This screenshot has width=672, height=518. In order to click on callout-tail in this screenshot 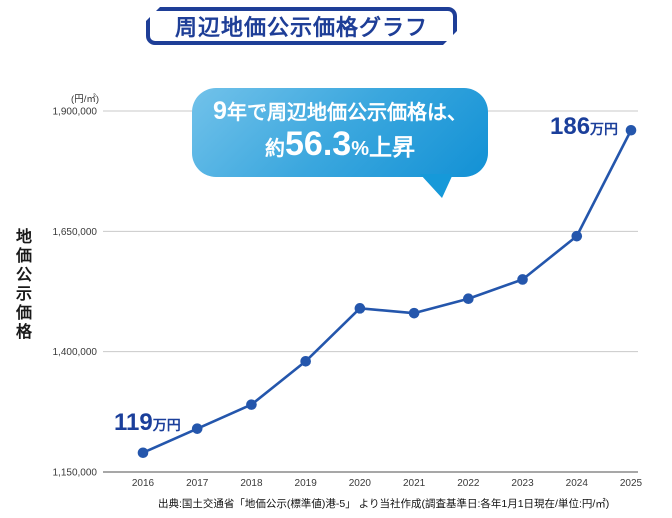, I will do `click(436, 186)`.